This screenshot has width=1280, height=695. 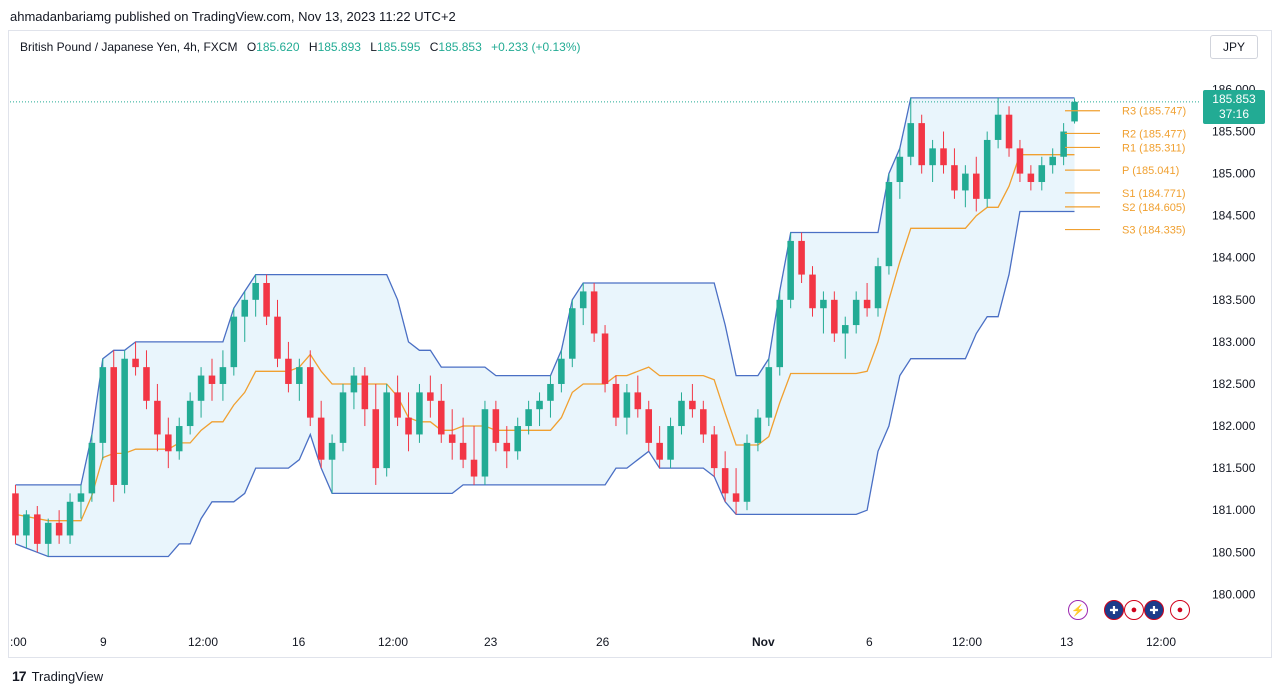 I want to click on pivot-label: R1 (185.311), so click(x=1153, y=148).